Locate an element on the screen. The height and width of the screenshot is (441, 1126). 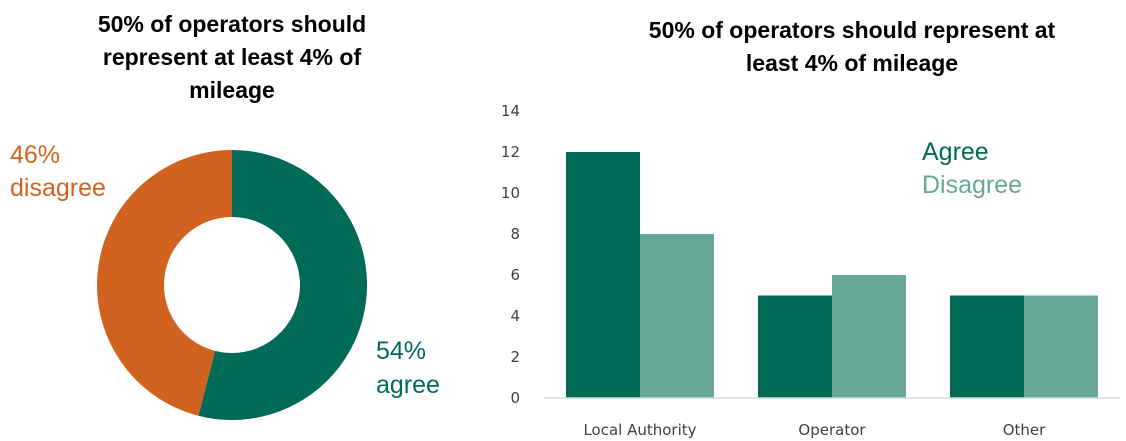
bar-title-line-2: least 4% of mileage is located at coordinates (852, 63).